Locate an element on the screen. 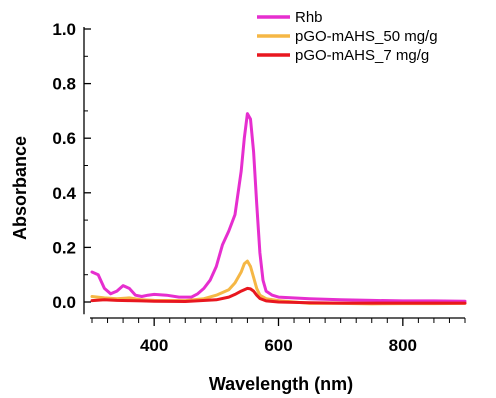  y-tick-label: 0.6 is located at coordinates (64, 138).